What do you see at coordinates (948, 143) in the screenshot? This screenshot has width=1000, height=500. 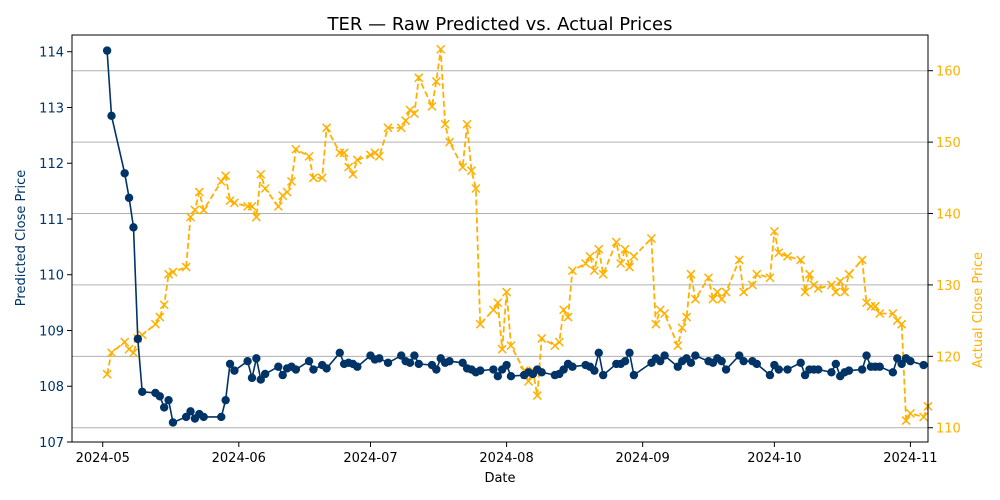 I see `y-right-tick-label: 150` at bounding box center [948, 143].